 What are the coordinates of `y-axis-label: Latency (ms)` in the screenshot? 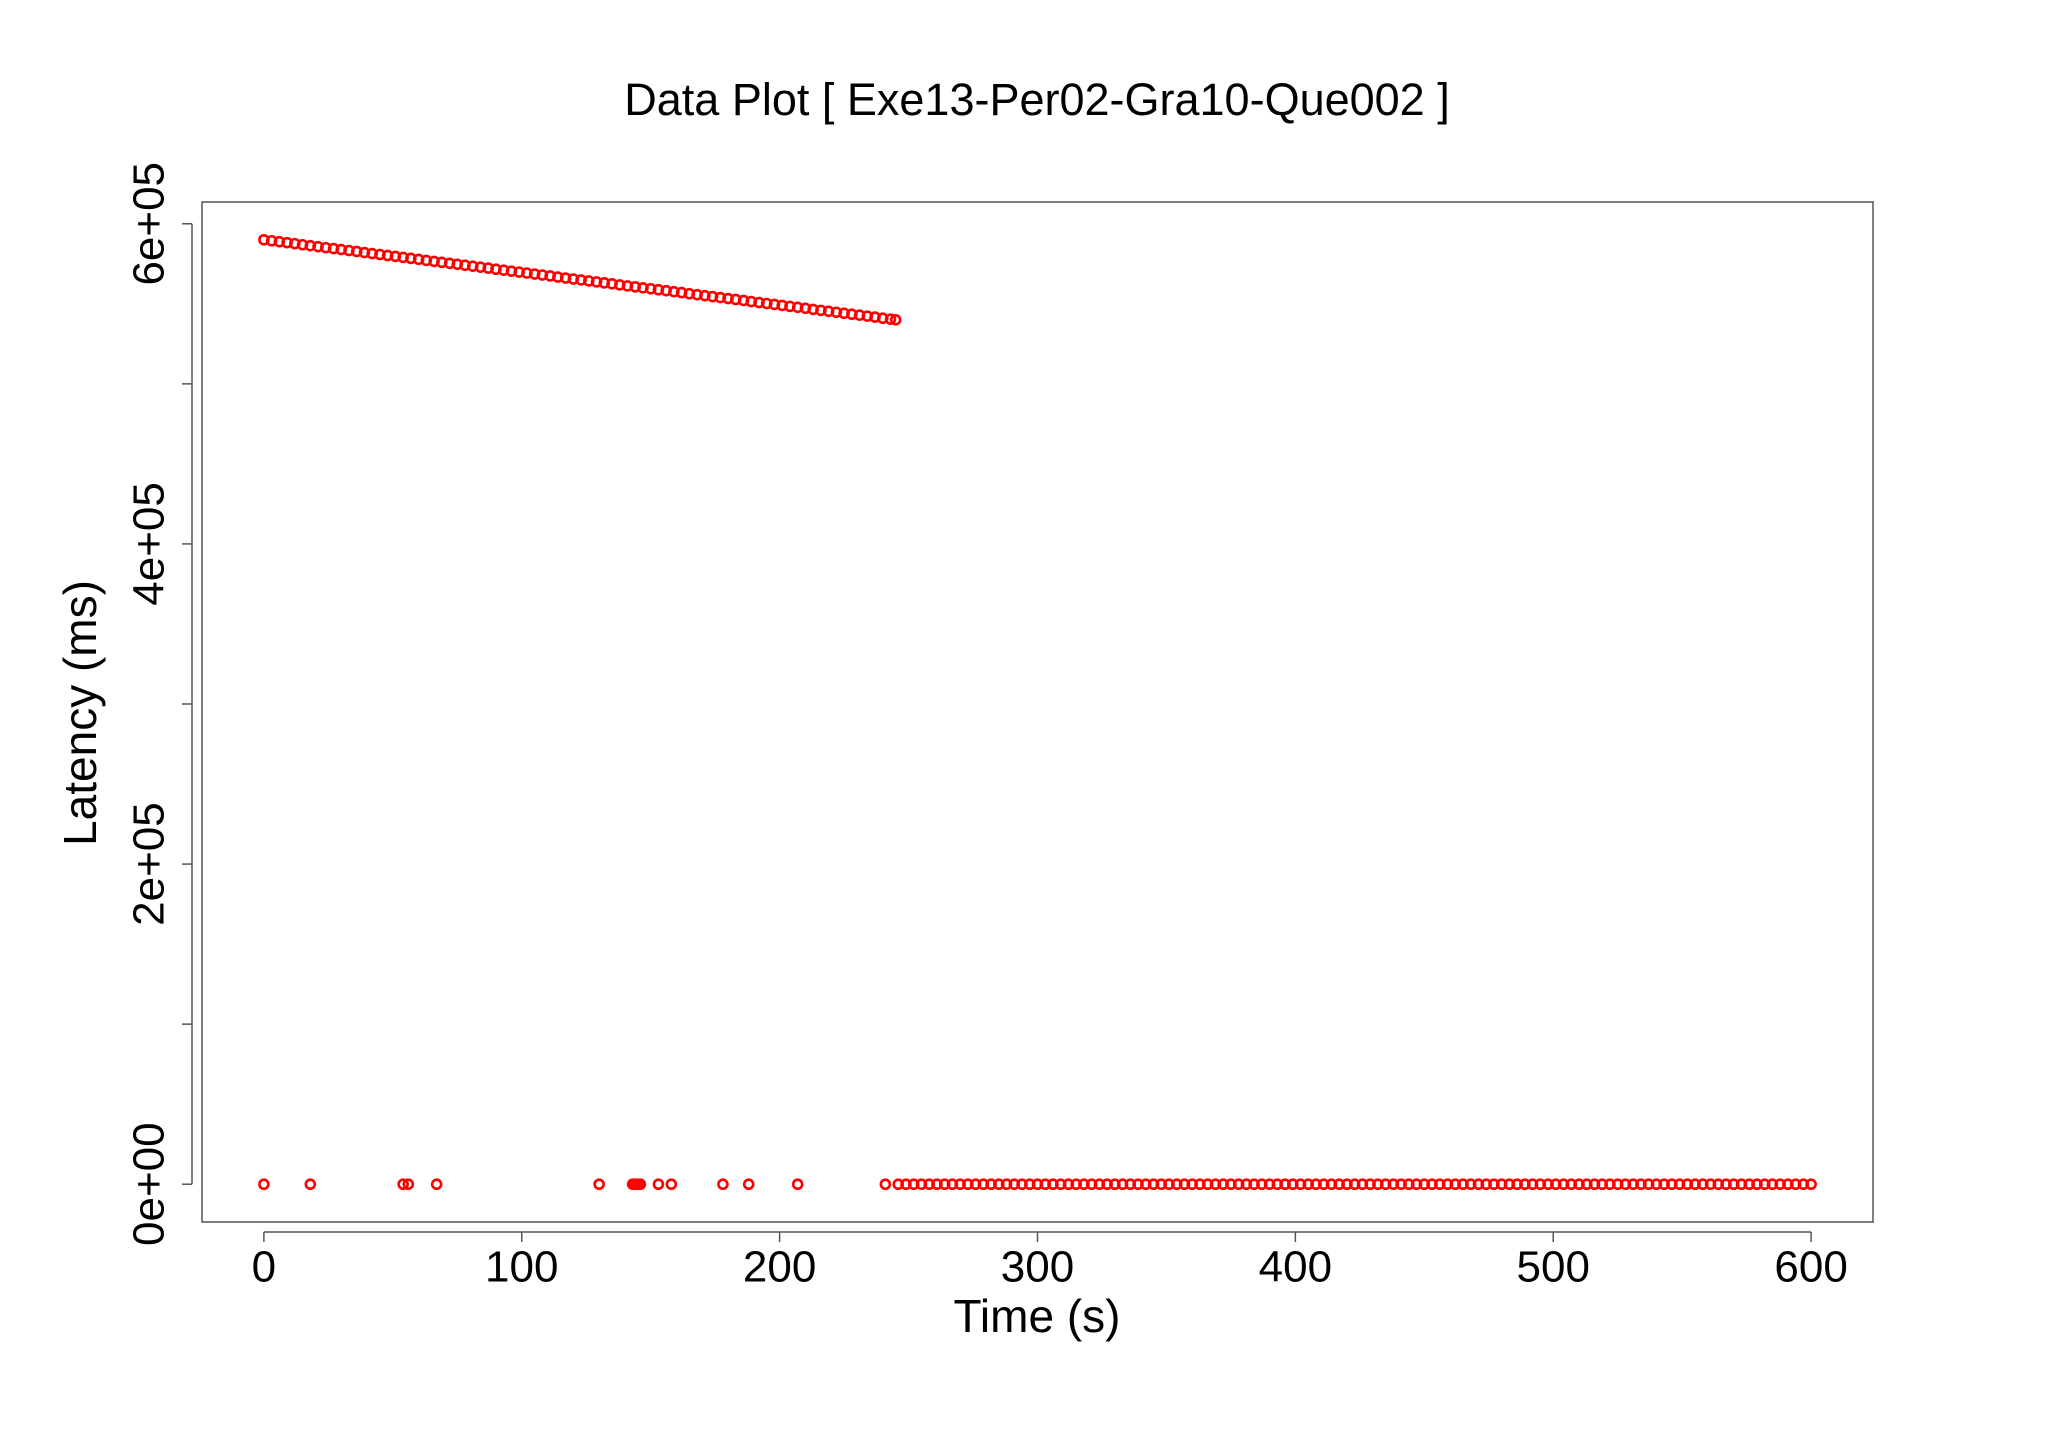 It's located at (80, 713).